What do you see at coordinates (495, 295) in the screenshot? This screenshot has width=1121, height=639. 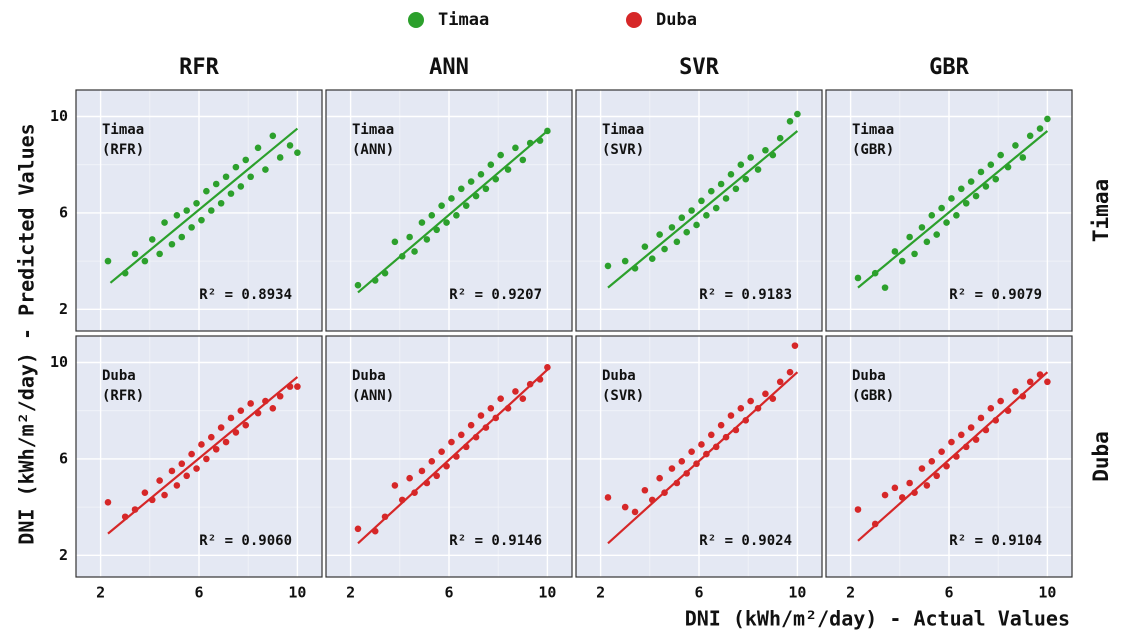 I see `r2-annotation: R² = 0.9207` at bounding box center [495, 295].